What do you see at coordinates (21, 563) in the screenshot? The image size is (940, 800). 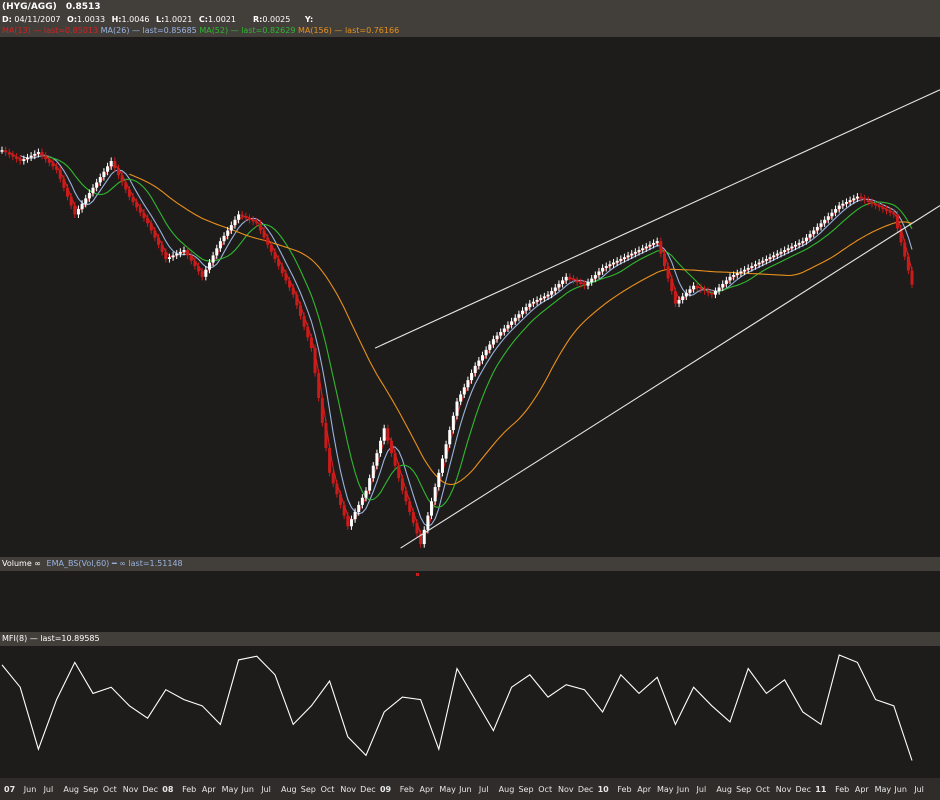 I see `volume-label: Volume ∞` at bounding box center [21, 563].